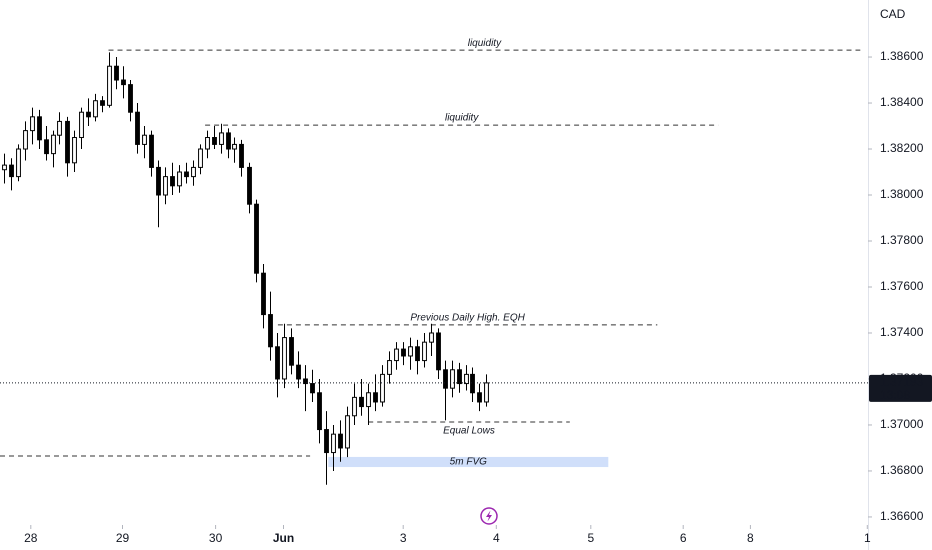 The image size is (932, 550). What do you see at coordinates (123, 538) in the screenshot?
I see `x-tick-label: 29` at bounding box center [123, 538].